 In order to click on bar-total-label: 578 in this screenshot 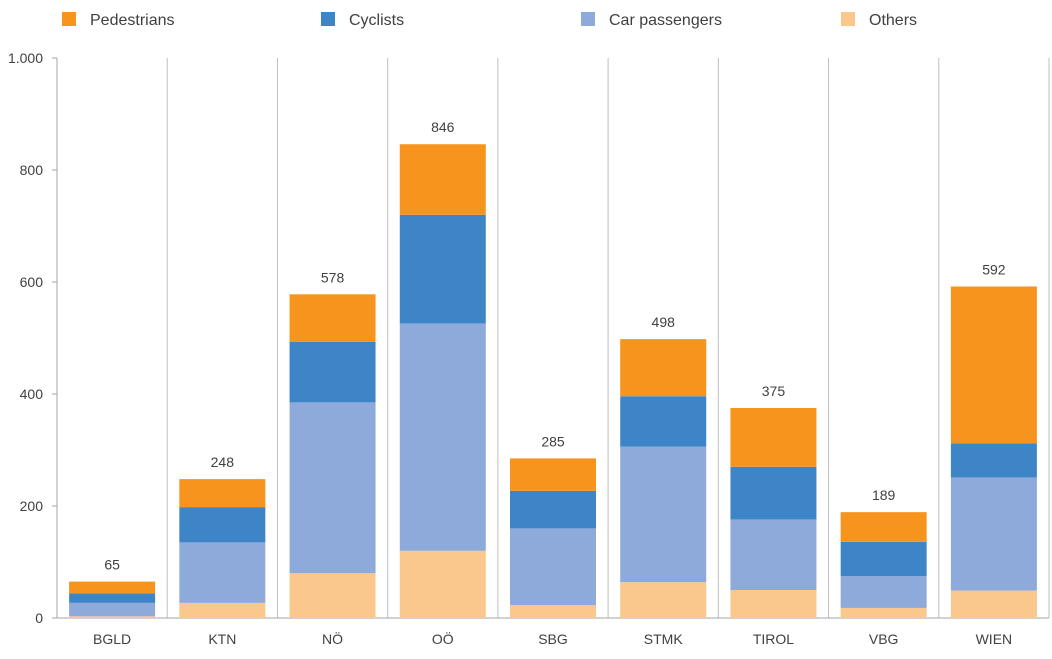, I will do `click(333, 277)`.